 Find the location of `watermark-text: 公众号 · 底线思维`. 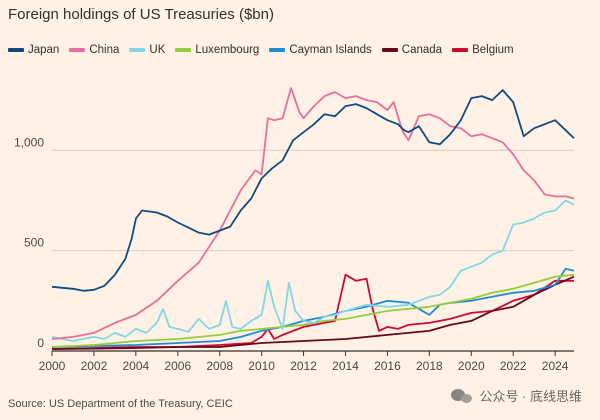

watermark-text: 公众号 · 底线思维 is located at coordinates (530, 396).